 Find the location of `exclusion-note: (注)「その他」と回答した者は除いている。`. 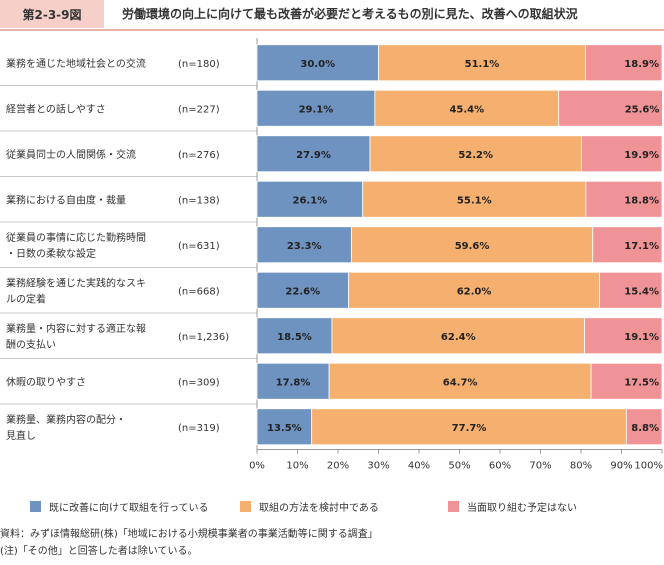

exclusion-note: (注)「その他」と回答した者は除いている。 is located at coordinates (99, 551).